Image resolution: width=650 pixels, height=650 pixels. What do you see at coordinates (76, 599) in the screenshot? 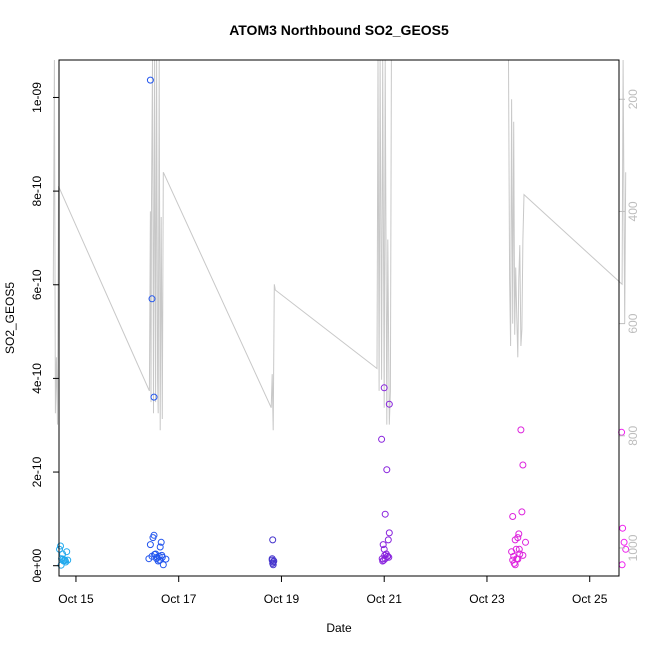
I see `x-tick-label: Oct 15` at bounding box center [76, 599].